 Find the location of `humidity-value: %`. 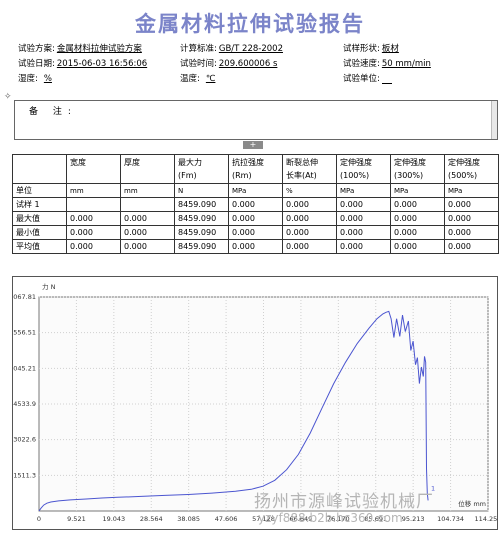

humidity-value: % is located at coordinates (47, 79).